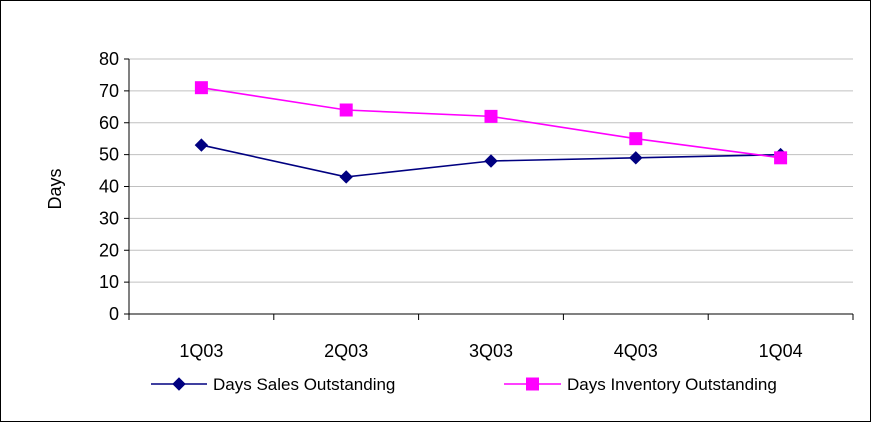 The height and width of the screenshot is (424, 872). Describe the element at coordinates (304, 384) in the screenshot. I see `legend-label: Days Sales Outstanding` at that location.